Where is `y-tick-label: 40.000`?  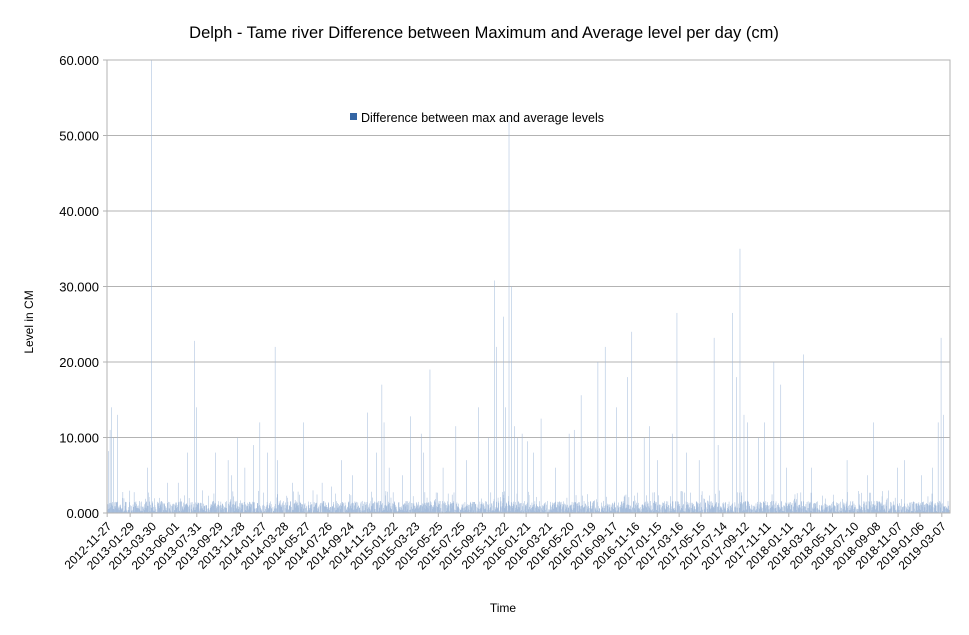
y-tick-label: 40.000 is located at coordinates (79, 211).